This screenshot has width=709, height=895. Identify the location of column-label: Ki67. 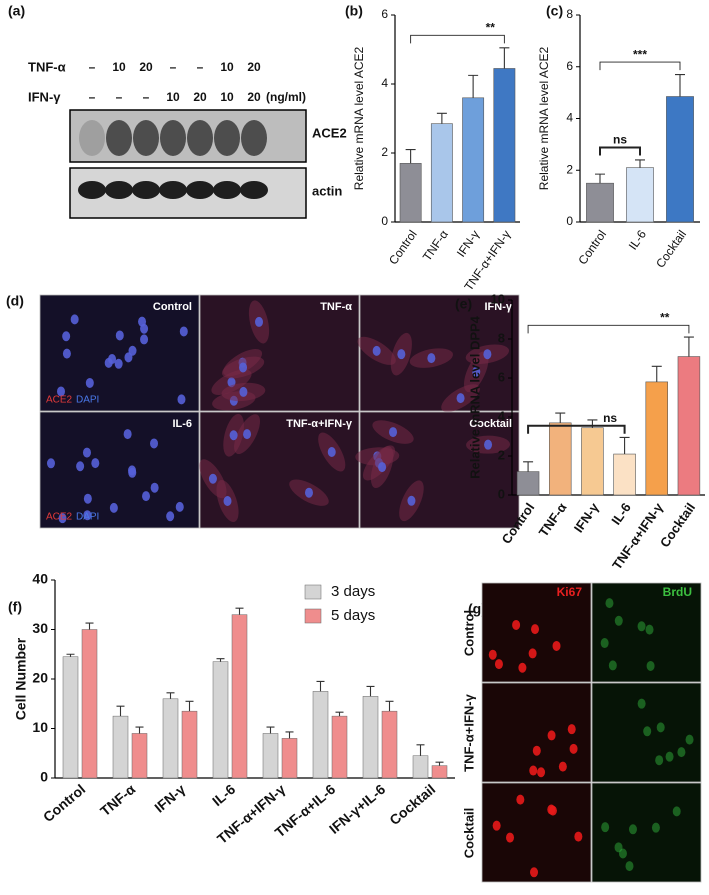
(570, 592).